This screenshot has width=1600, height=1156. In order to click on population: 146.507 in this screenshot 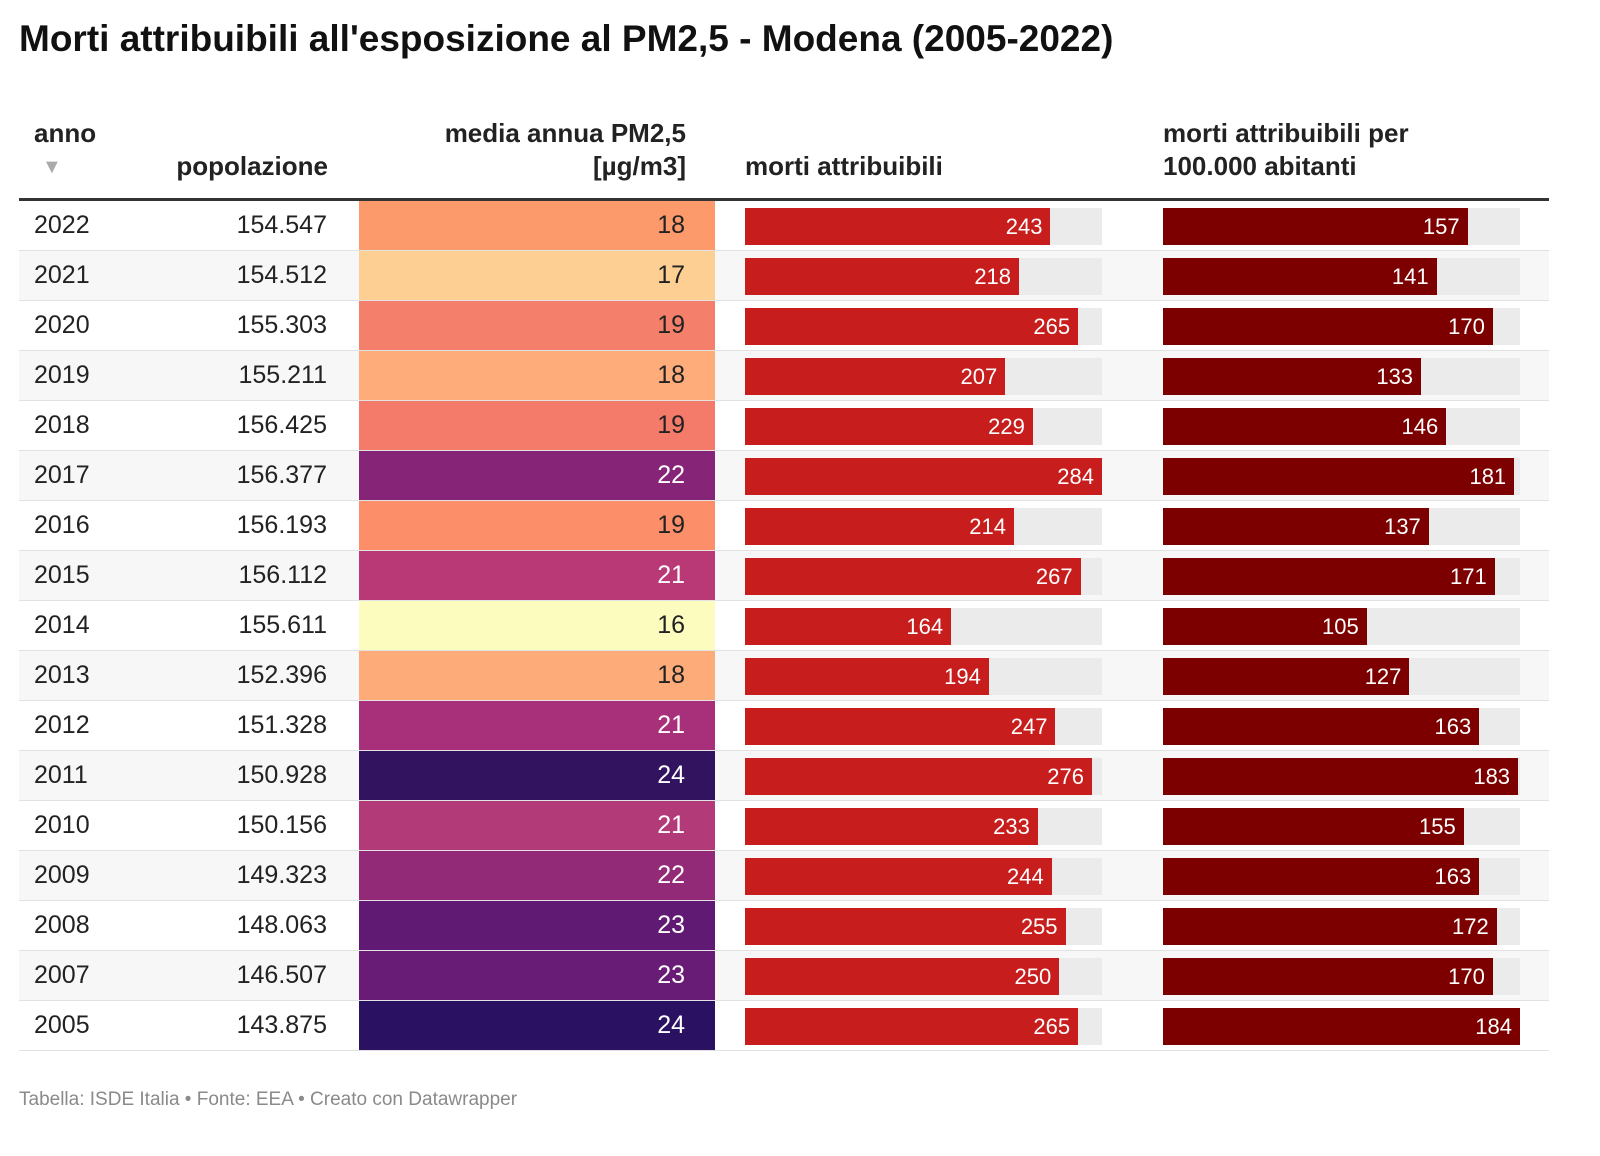, I will do `click(281, 975)`.